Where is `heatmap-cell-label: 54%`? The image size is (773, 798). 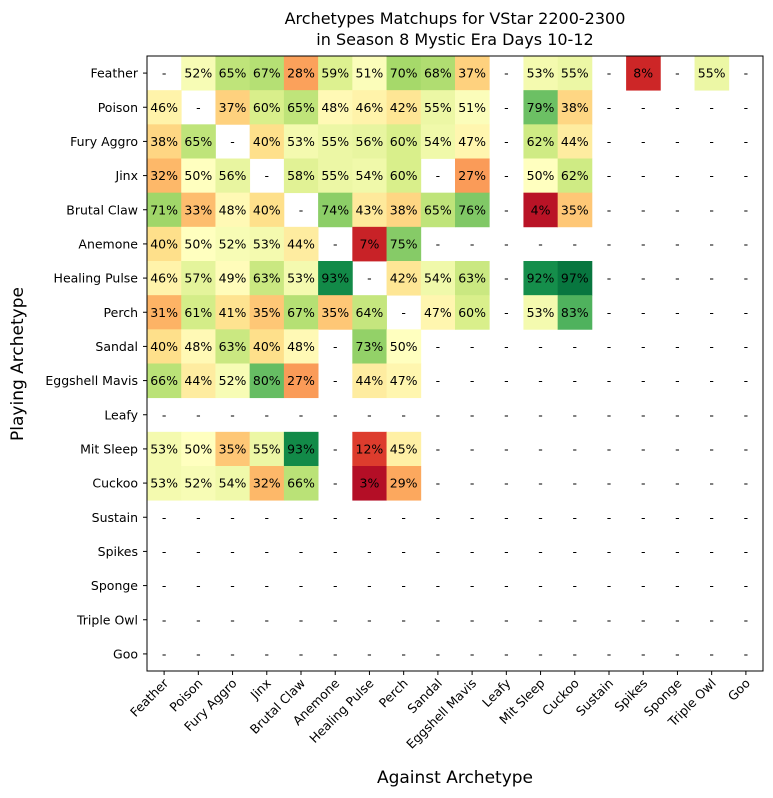
heatmap-cell-label: 54% is located at coordinates (233, 483).